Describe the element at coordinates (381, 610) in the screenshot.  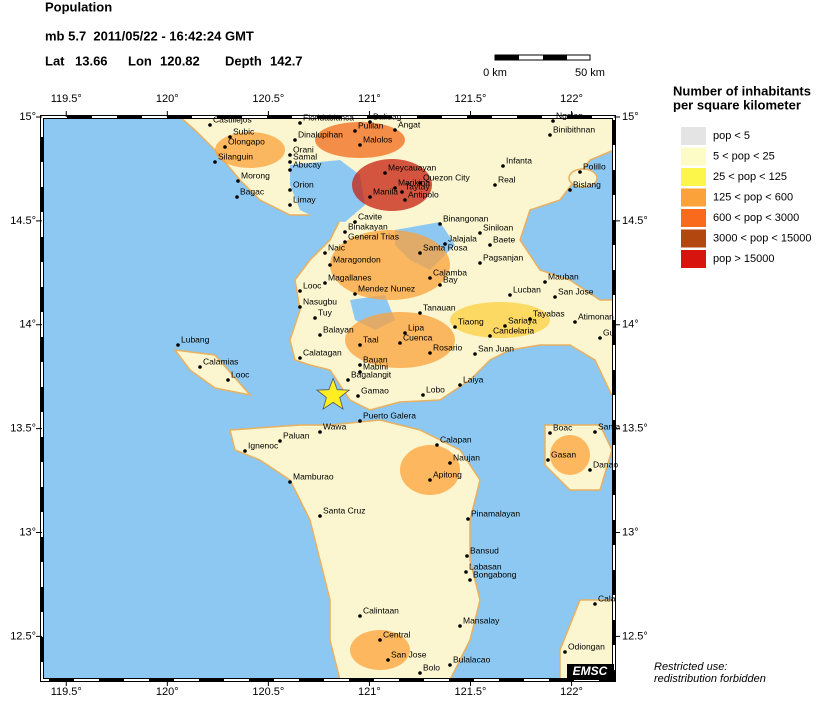
I see `place-label: Calintaan` at that location.